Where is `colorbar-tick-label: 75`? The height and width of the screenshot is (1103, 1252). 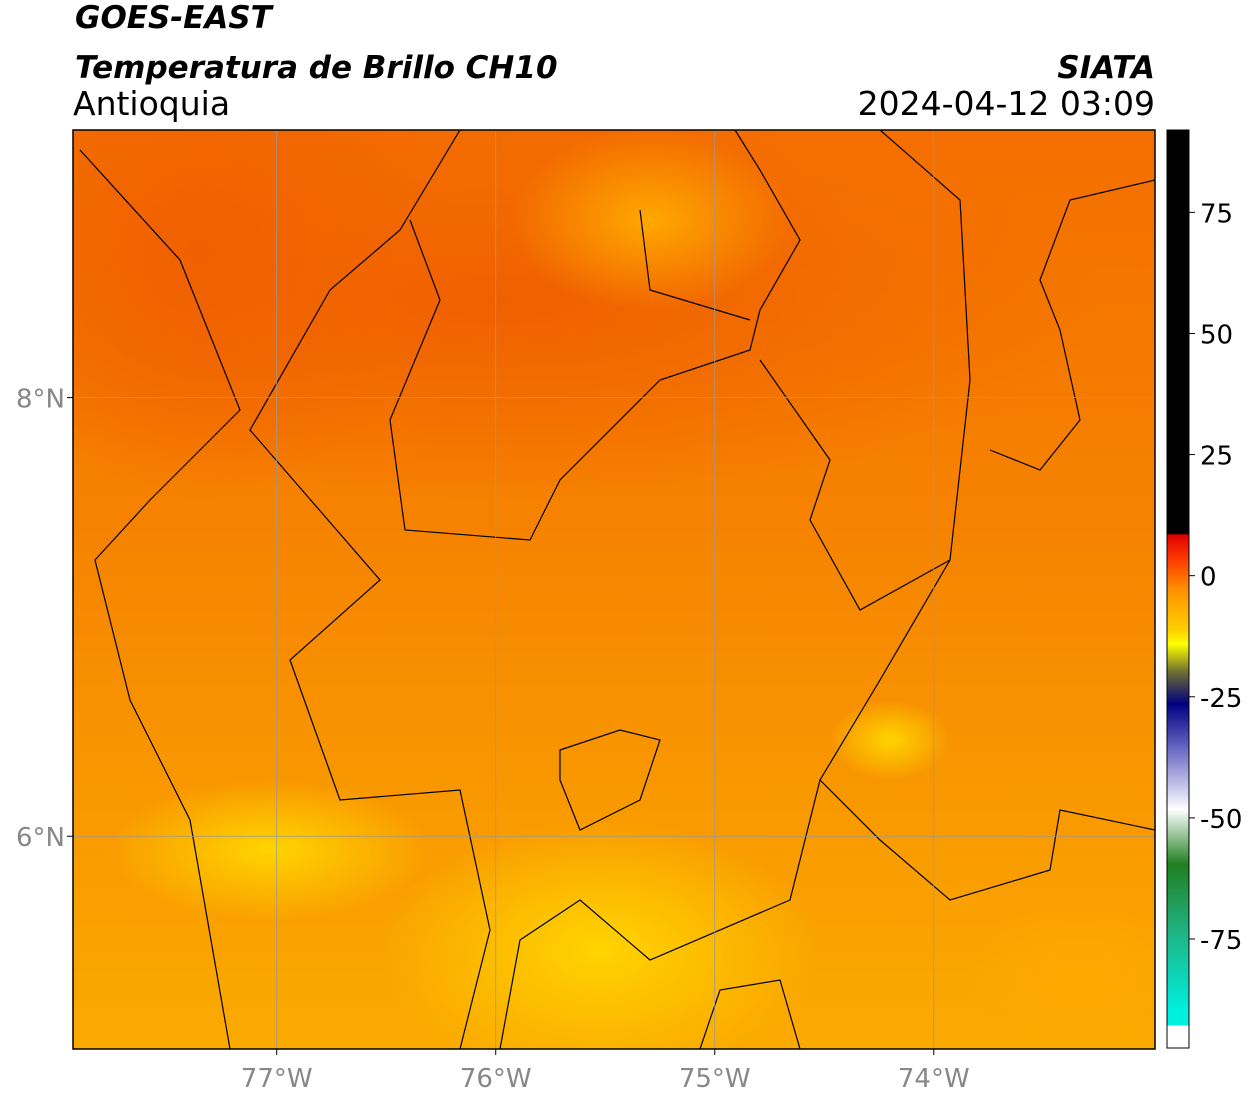
colorbar-tick-label: 75 is located at coordinates (1216, 214).